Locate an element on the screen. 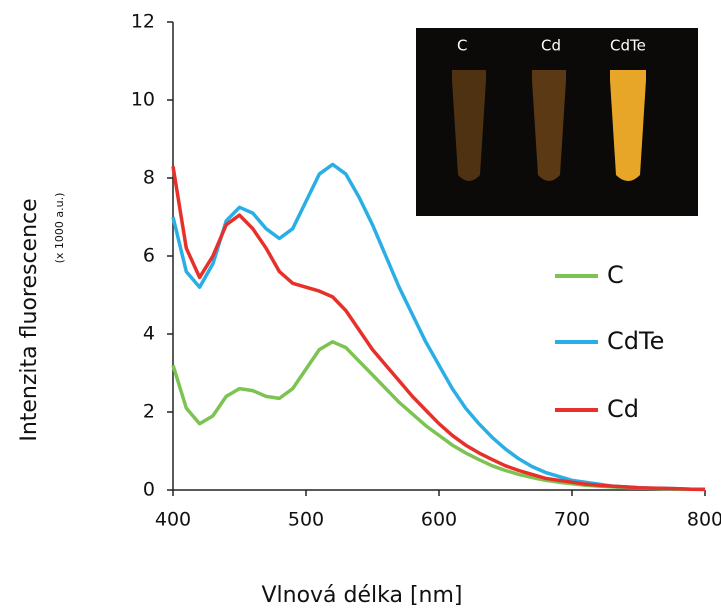 The width and height of the screenshot is (721, 611). y-tick-label: 8 is located at coordinates (149, 178).